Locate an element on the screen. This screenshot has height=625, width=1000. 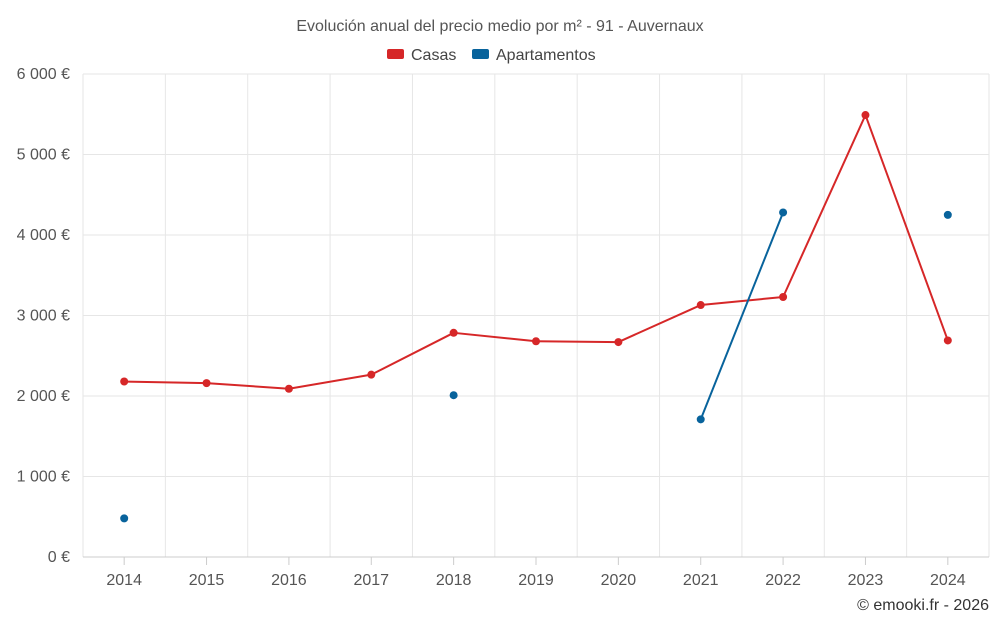
data-point-apartamentos-2014 is located at coordinates (124, 518).